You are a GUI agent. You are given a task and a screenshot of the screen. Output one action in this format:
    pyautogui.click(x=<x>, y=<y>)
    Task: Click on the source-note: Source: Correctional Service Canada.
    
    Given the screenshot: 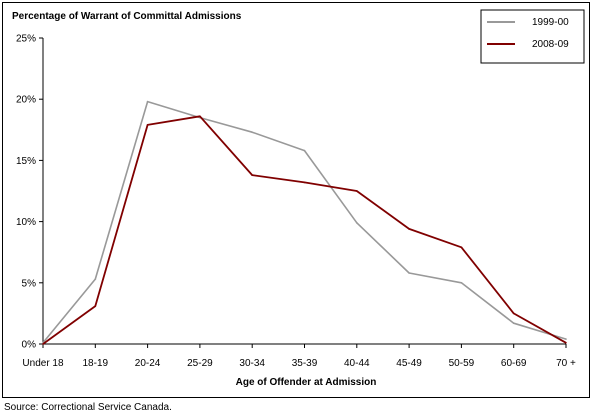 What is the action you would take?
    pyautogui.click(x=88, y=407)
    